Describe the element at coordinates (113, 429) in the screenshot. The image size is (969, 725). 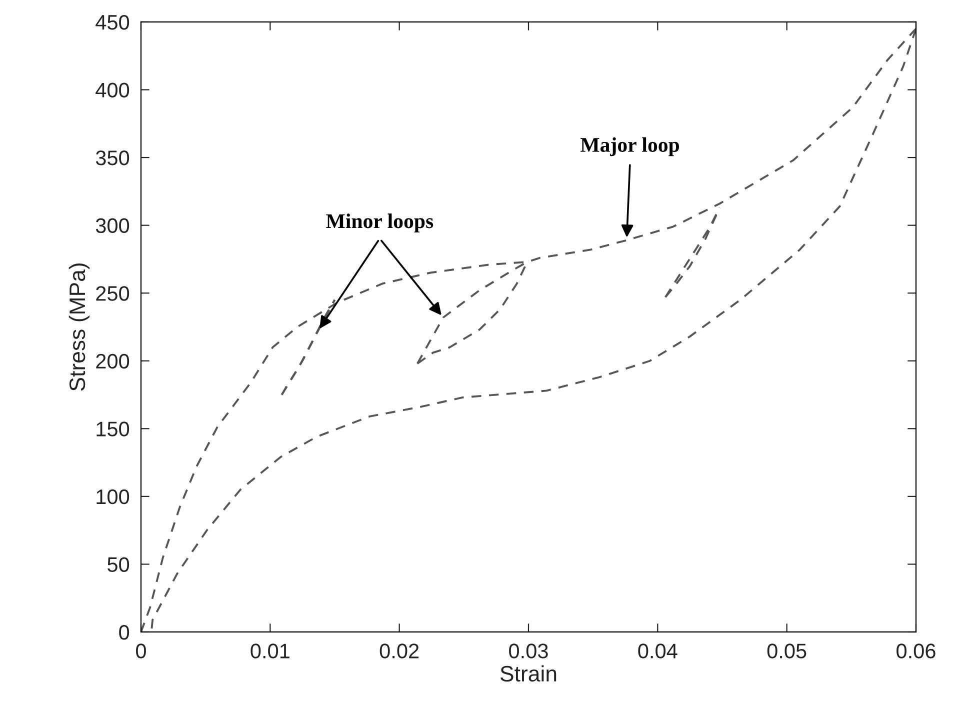
I see `y-tick-label: 150` at that location.